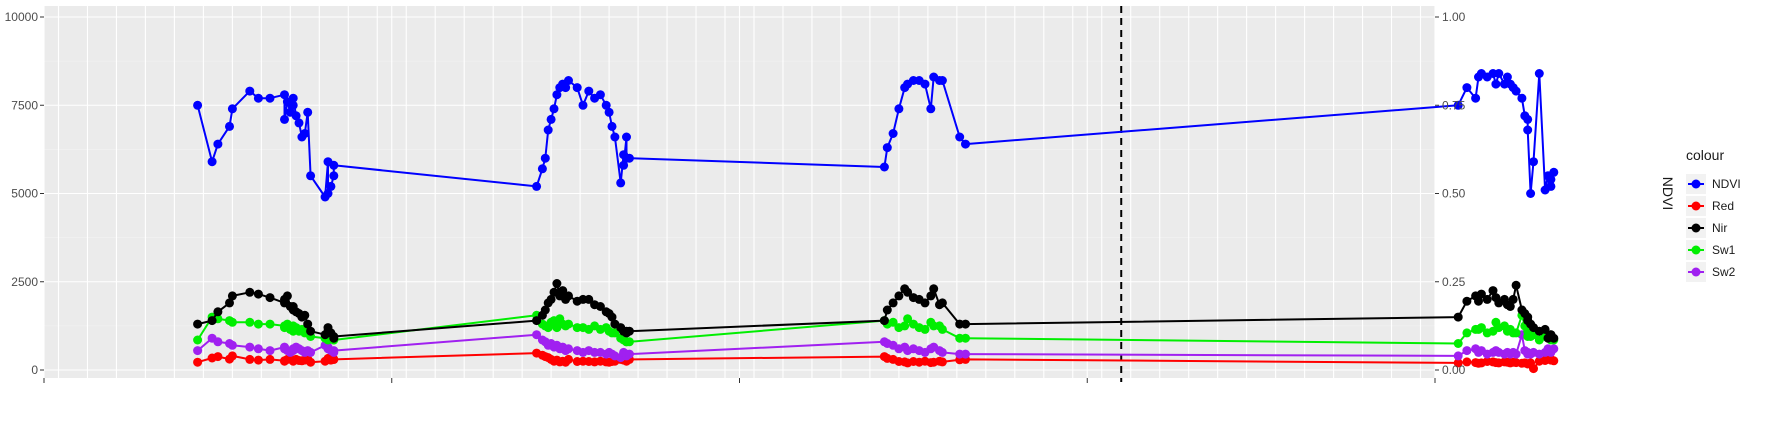  Describe the element at coordinates (1705, 155) in the screenshot. I see `legend-title: colour` at that location.